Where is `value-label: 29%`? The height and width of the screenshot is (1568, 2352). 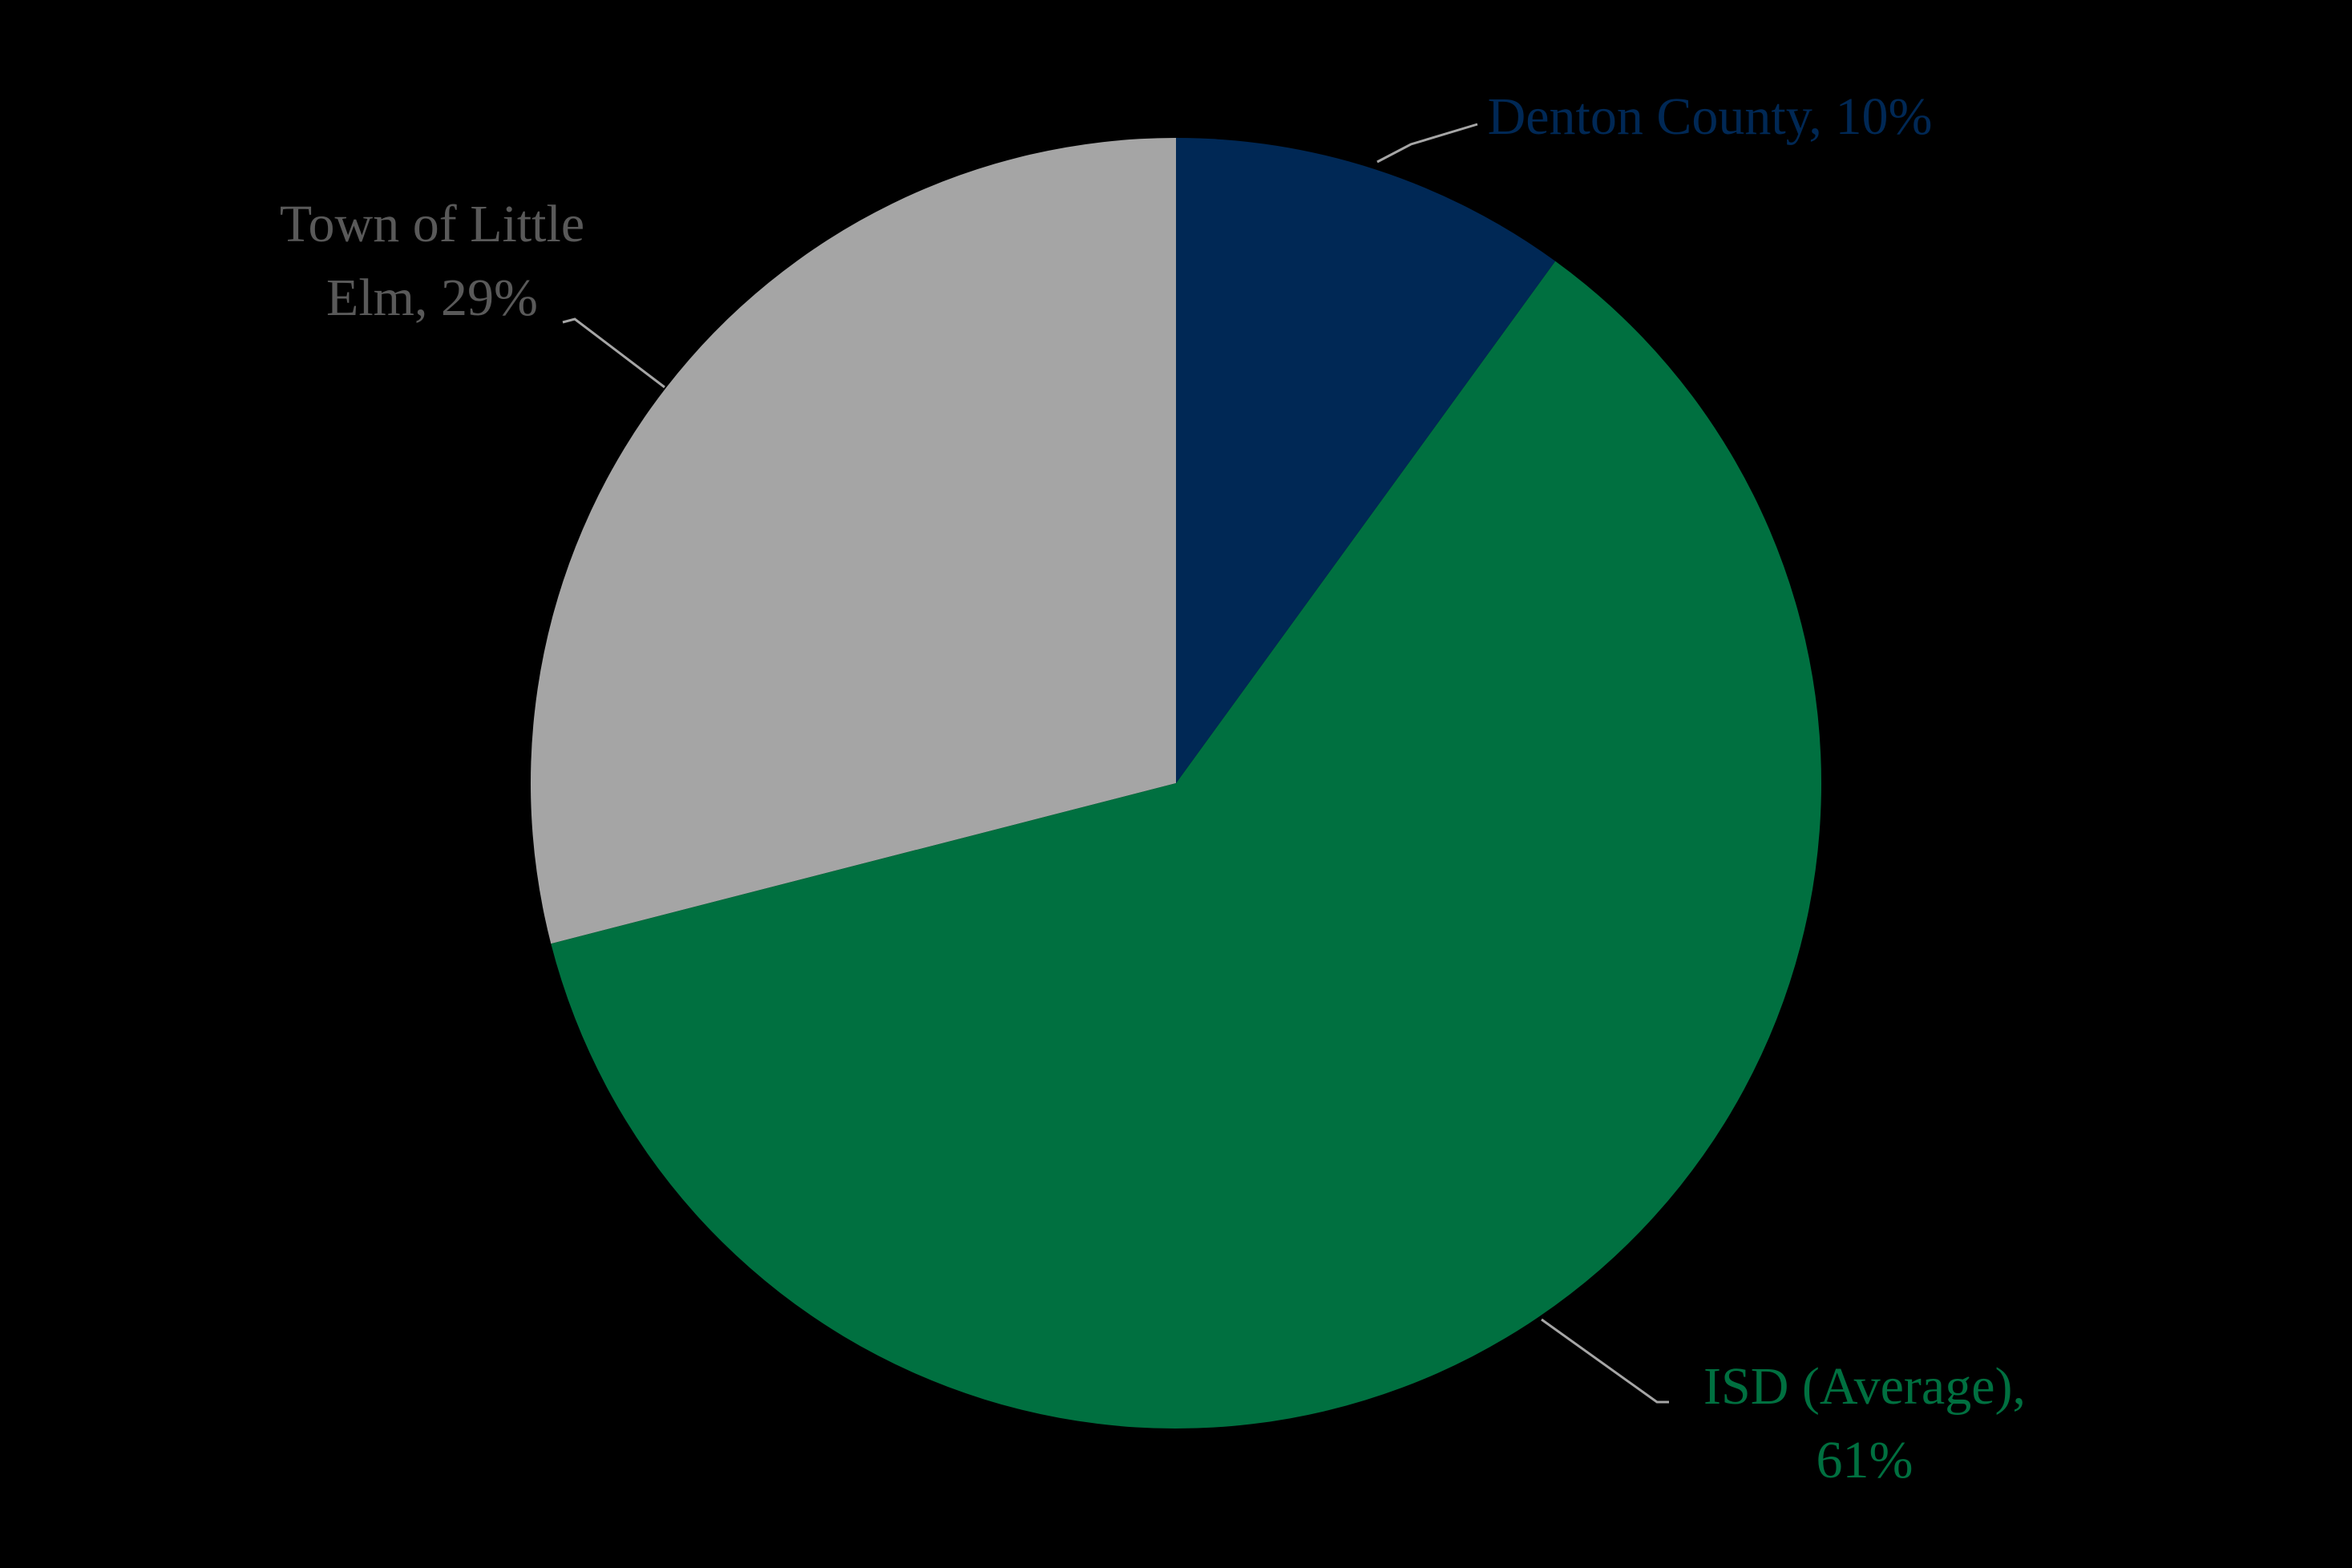 value-label: 29% is located at coordinates (489, 298).